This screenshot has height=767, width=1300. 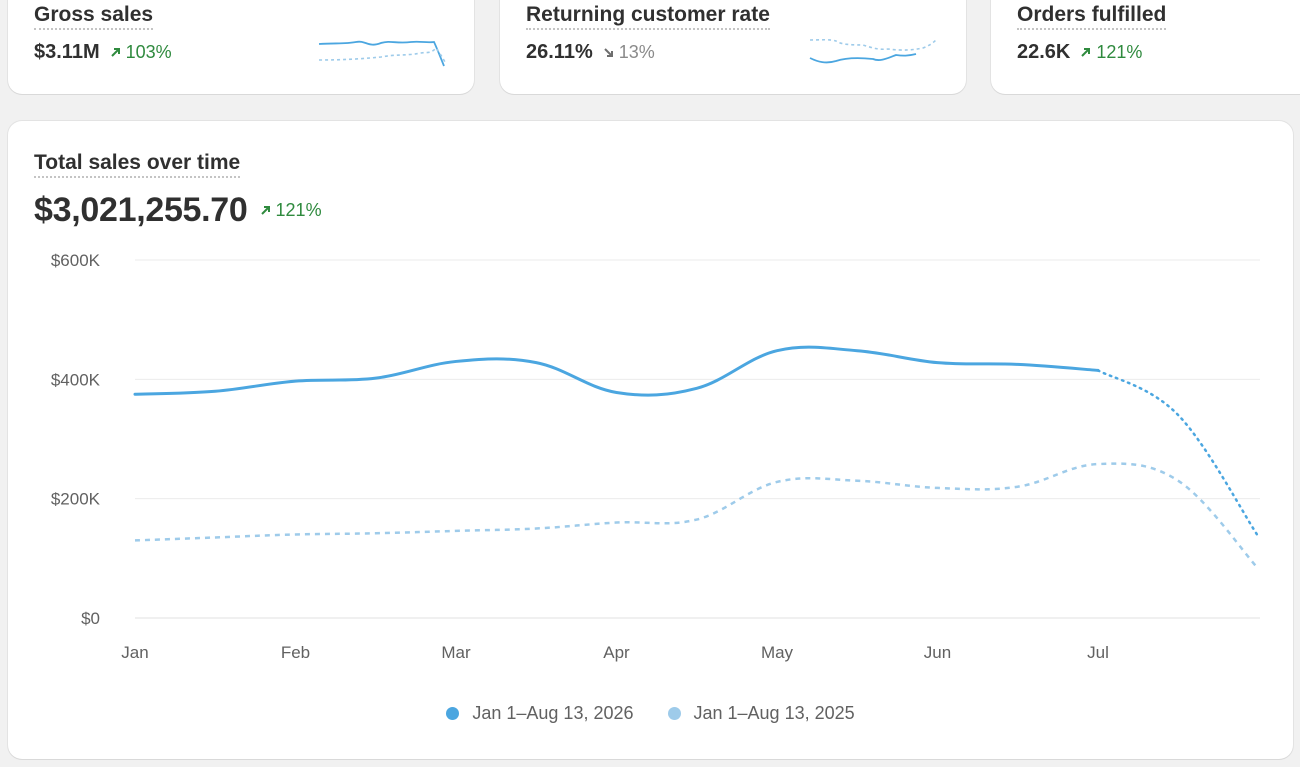 What do you see at coordinates (616, 652) in the screenshot?
I see `x-axis-tick-label: Apr` at bounding box center [616, 652].